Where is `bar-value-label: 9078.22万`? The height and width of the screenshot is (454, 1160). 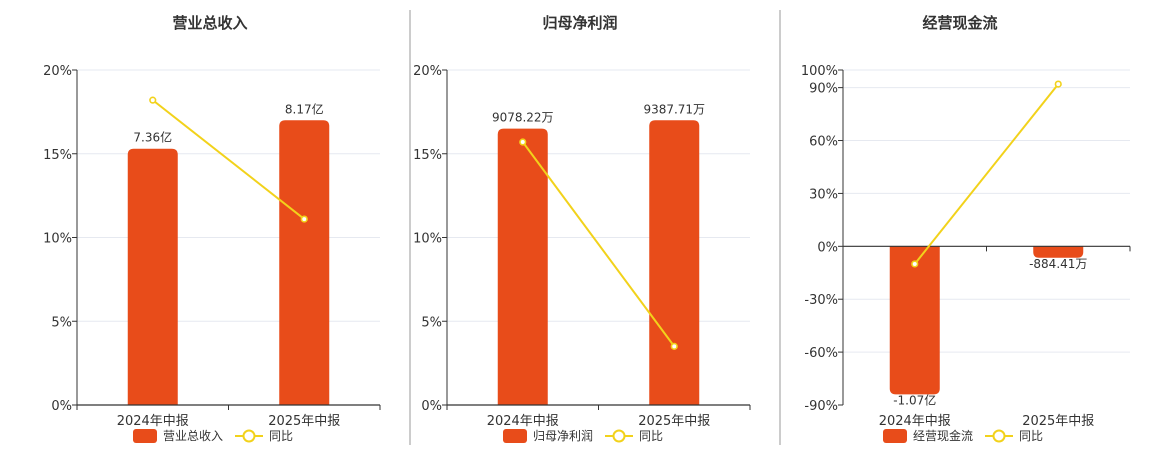 bar-value-label: 9078.22万 is located at coordinates (523, 118).